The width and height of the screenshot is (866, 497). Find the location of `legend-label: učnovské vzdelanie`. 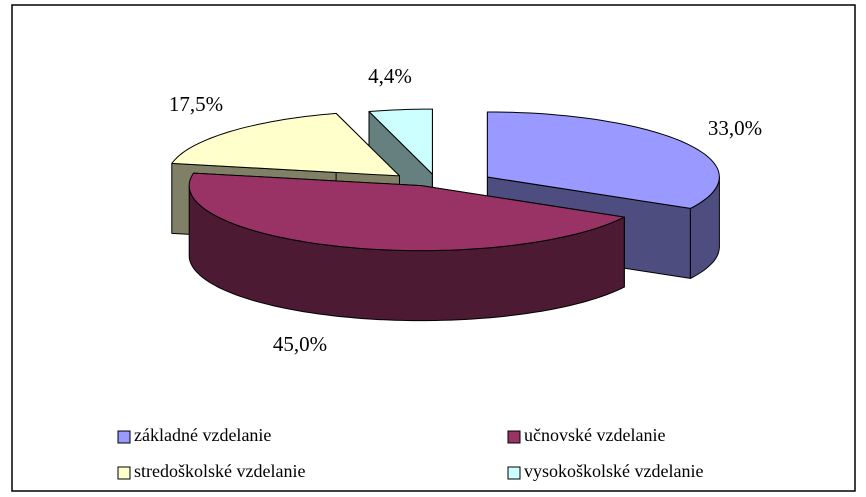

legend-label: učnovské vzdelanie is located at coordinates (594, 435).